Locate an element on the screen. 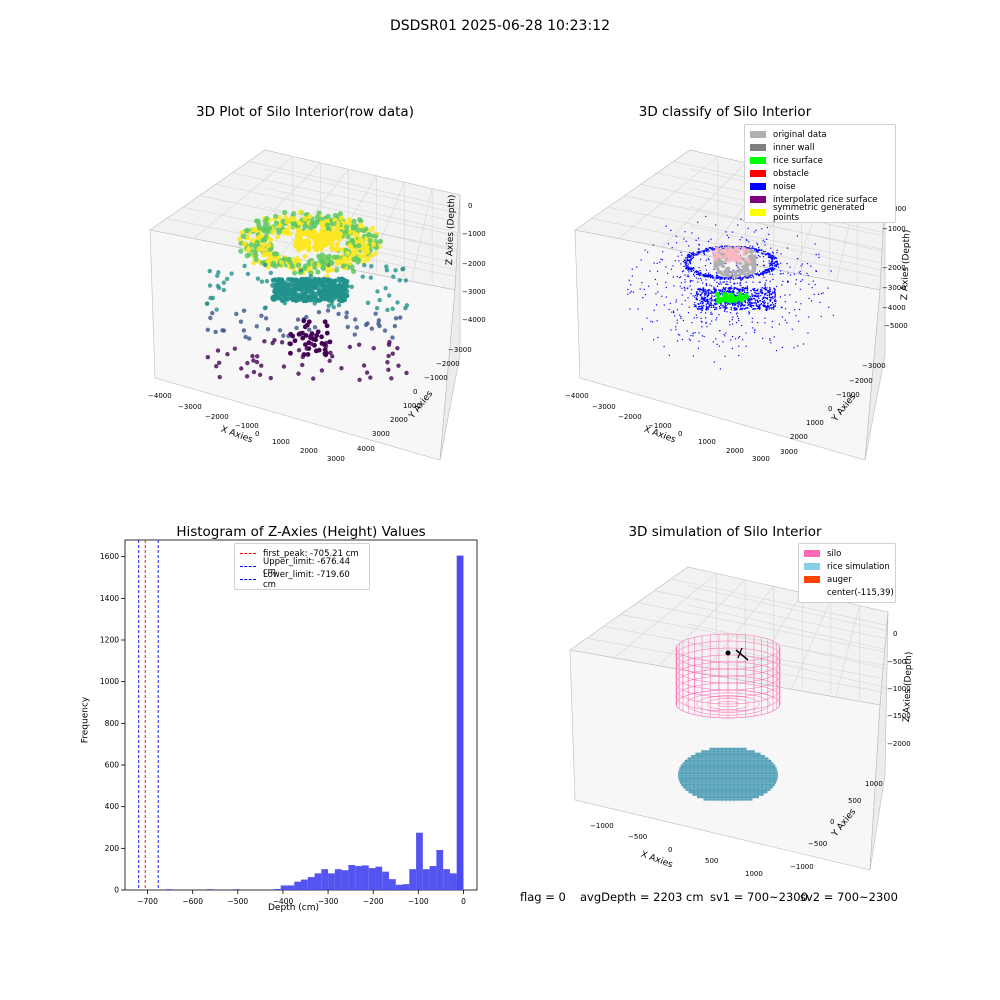  legend-line is located at coordinates (248, 553).